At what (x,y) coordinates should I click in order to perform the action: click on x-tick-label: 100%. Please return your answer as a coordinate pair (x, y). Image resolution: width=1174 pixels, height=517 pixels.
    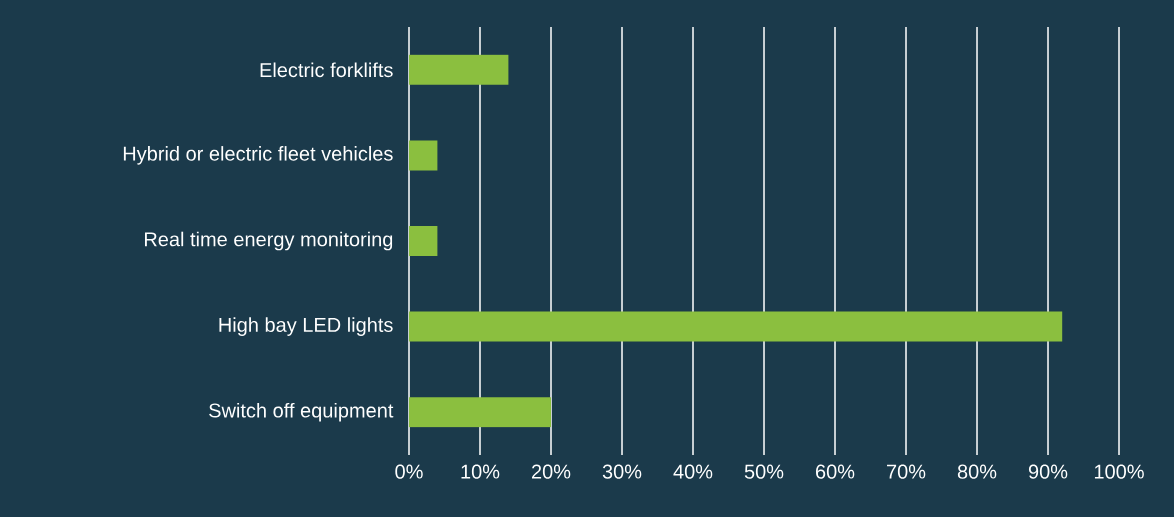
    Looking at the image, I should click on (1119, 471).